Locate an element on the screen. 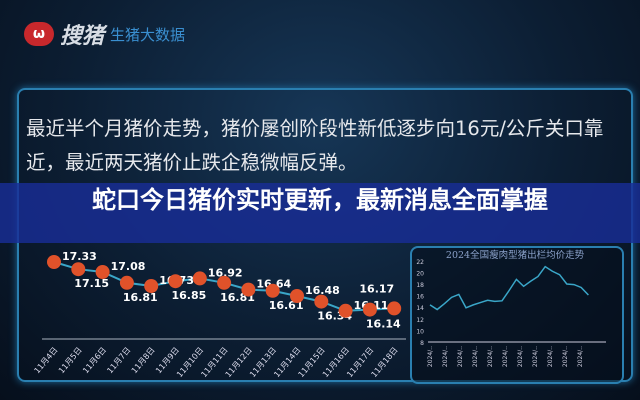 The width and height of the screenshot is (640, 400). x-tick-label: 11月5日 is located at coordinates (70, 361).